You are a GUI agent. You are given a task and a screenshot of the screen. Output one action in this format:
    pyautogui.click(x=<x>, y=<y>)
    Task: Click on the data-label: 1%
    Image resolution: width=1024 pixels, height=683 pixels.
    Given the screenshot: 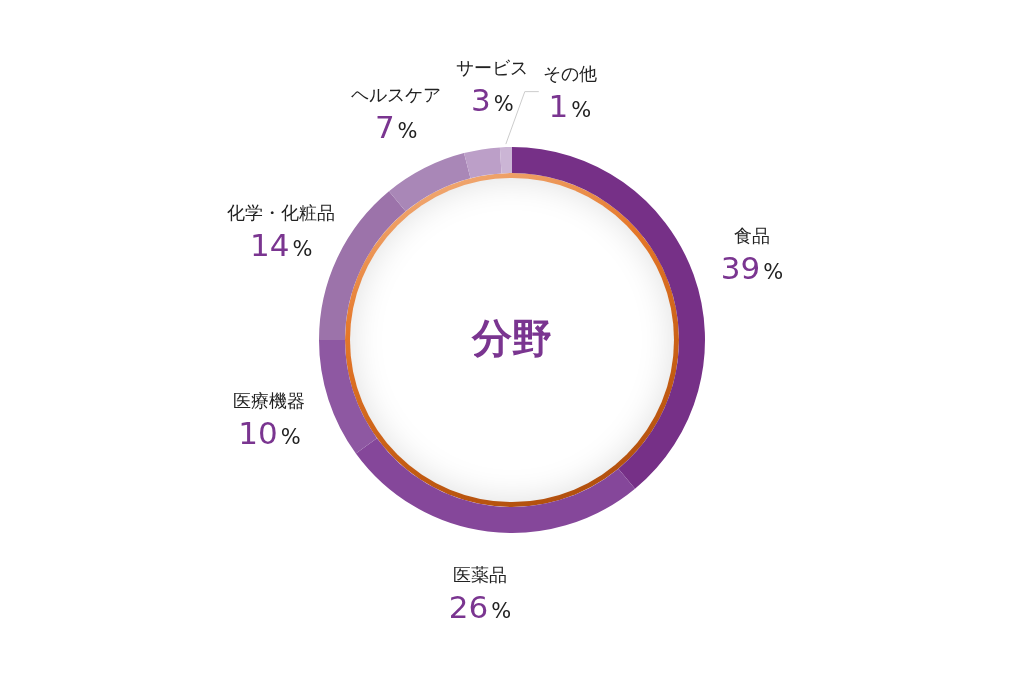 What is the action you would take?
    pyautogui.click(x=570, y=105)
    